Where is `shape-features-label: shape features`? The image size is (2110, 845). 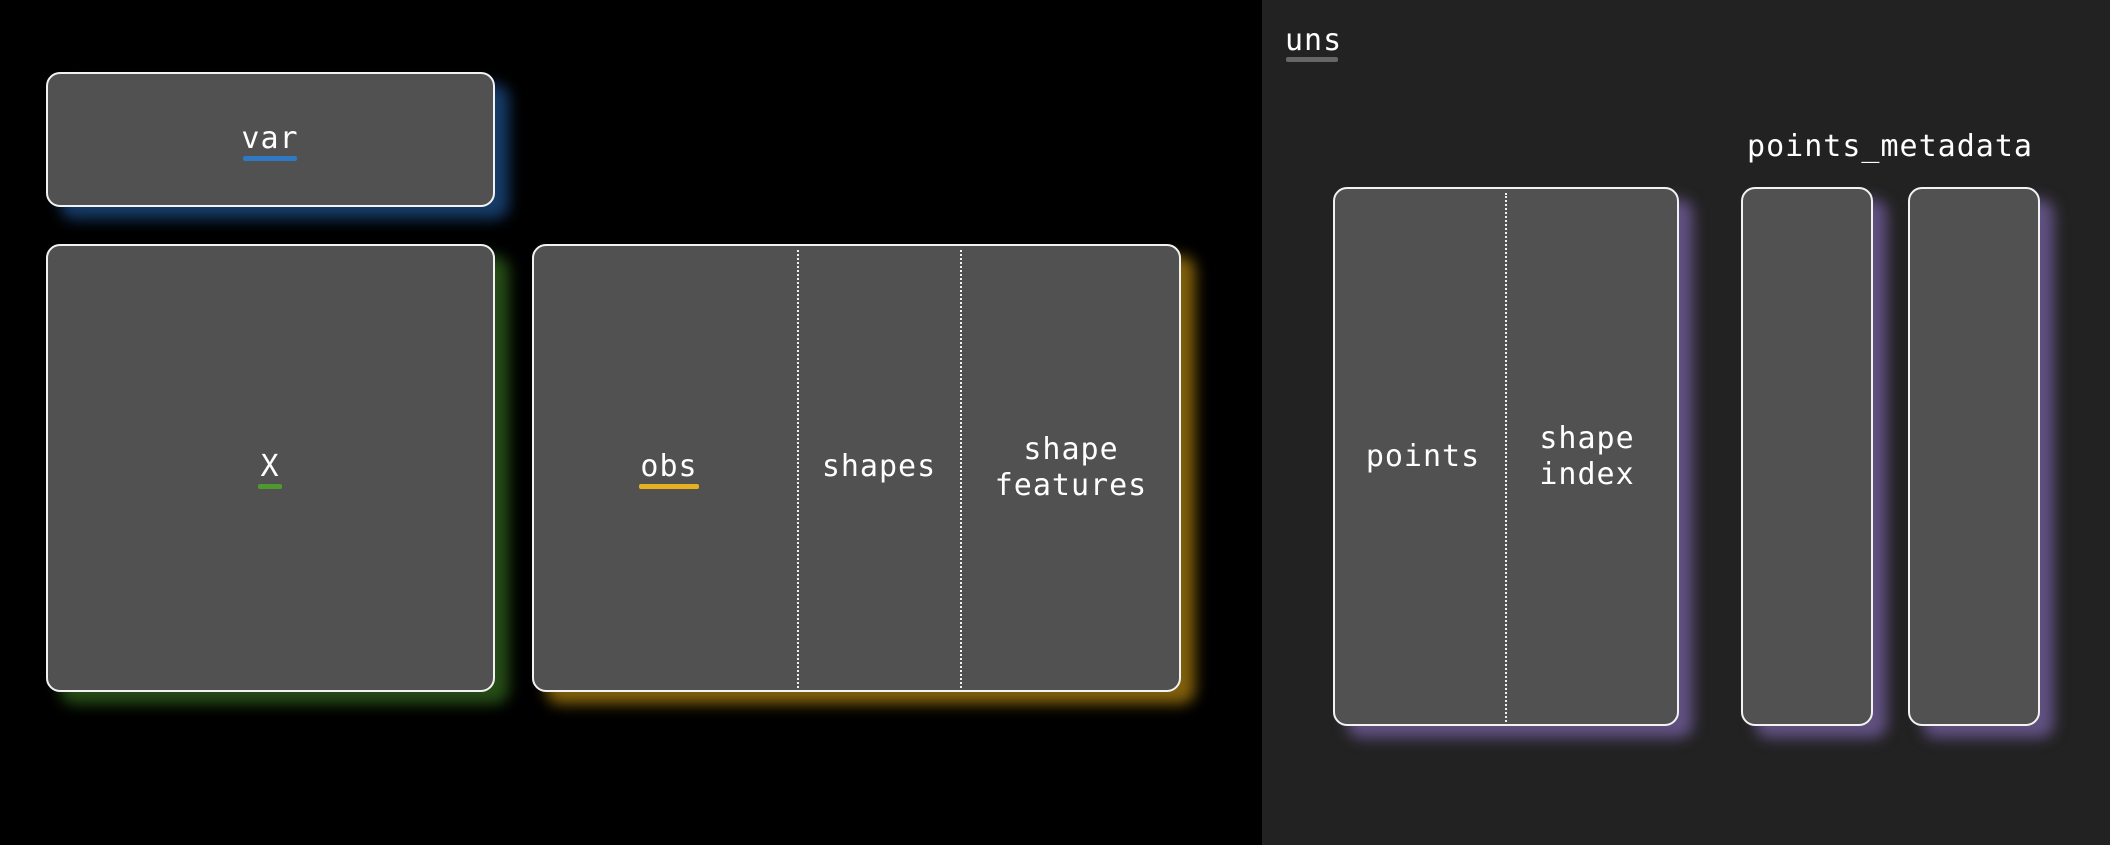
shape-features-label: shape features is located at coordinates (1071, 468).